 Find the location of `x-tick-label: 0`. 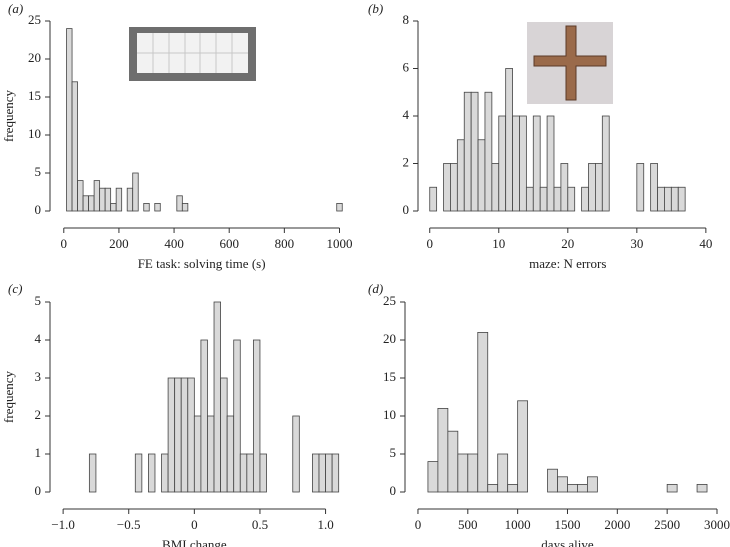

x-tick-label: 0 is located at coordinates (64, 243).